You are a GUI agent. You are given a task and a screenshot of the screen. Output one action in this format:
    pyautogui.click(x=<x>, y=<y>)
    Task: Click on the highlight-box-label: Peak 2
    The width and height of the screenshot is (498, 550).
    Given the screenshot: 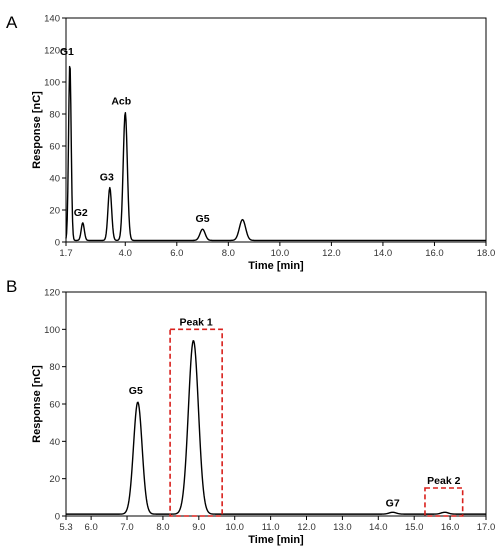 What is the action you would take?
    pyautogui.click(x=443, y=481)
    